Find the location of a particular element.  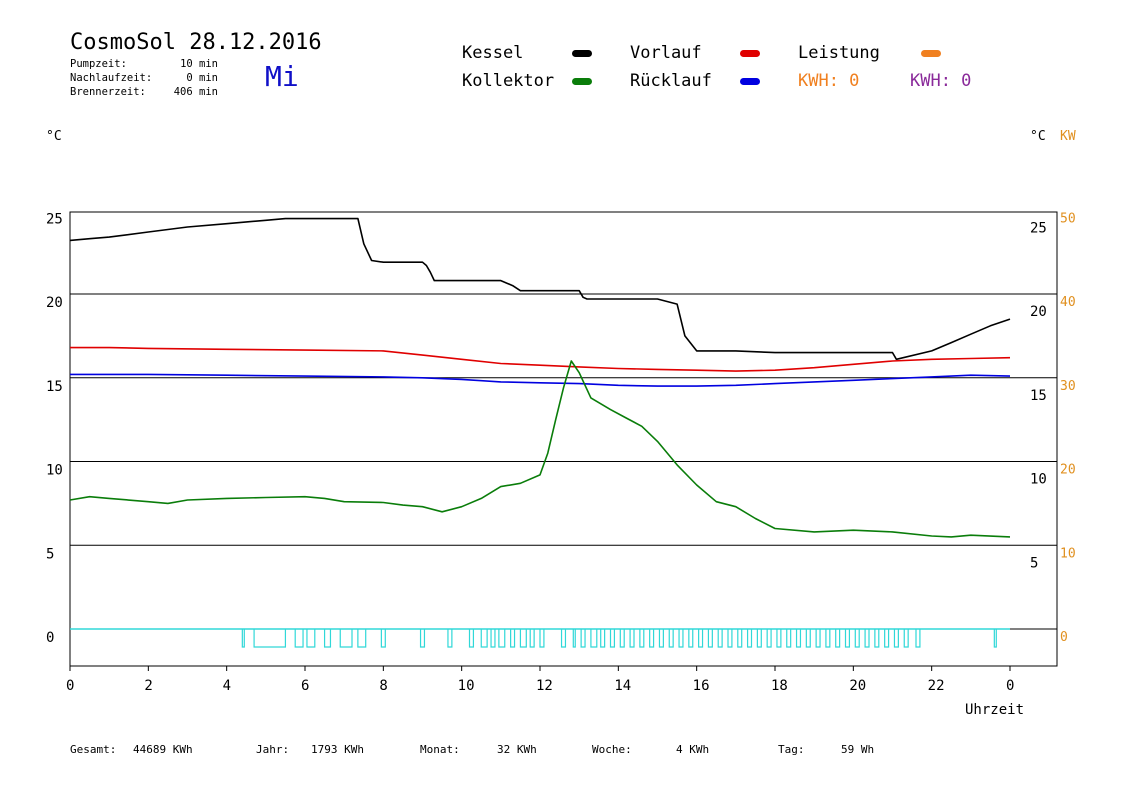

footer-jahr-label: Jahr: is located at coordinates (273, 749).